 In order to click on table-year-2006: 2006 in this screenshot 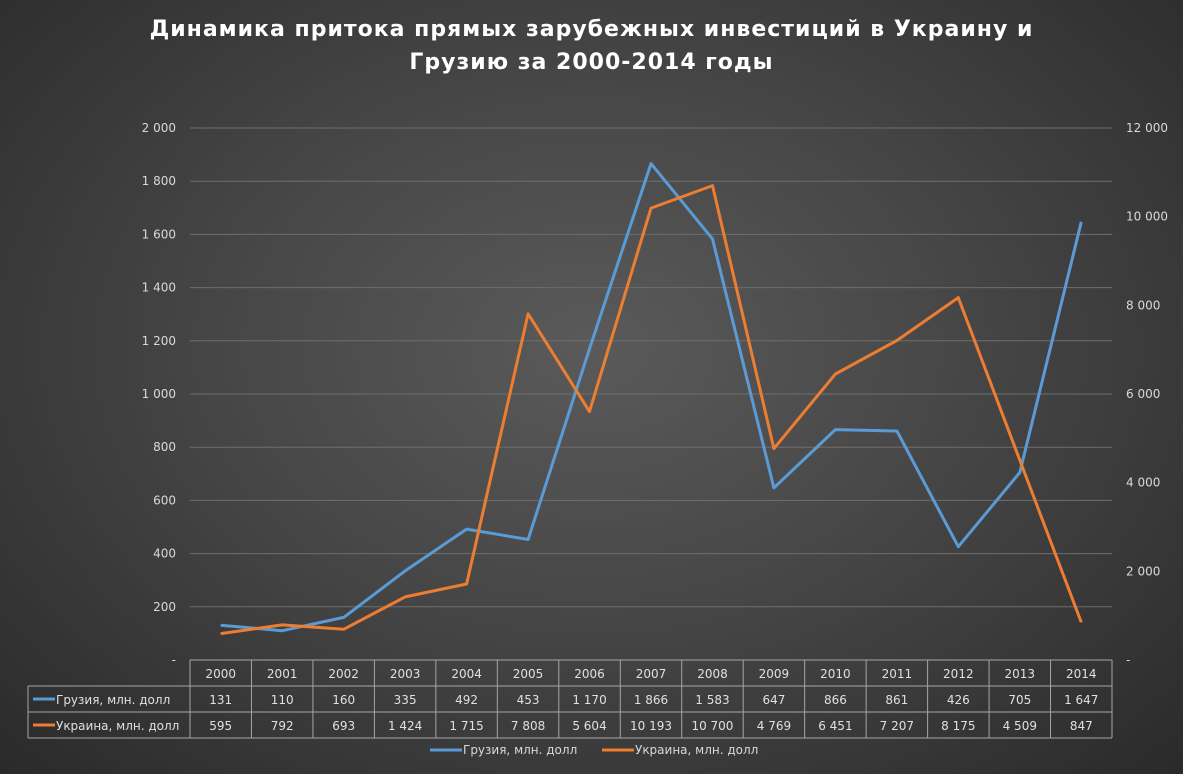, I will do `click(589, 674)`.